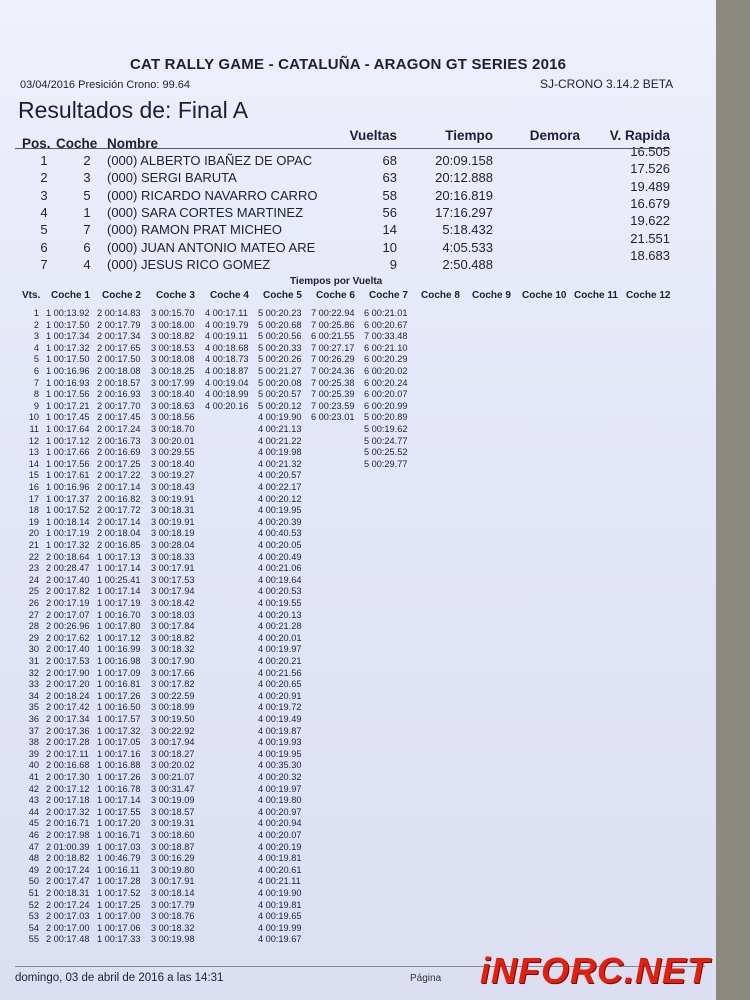  What do you see at coordinates (173, 359) in the screenshot?
I see `lap-time: 3 00:18.08` at bounding box center [173, 359].